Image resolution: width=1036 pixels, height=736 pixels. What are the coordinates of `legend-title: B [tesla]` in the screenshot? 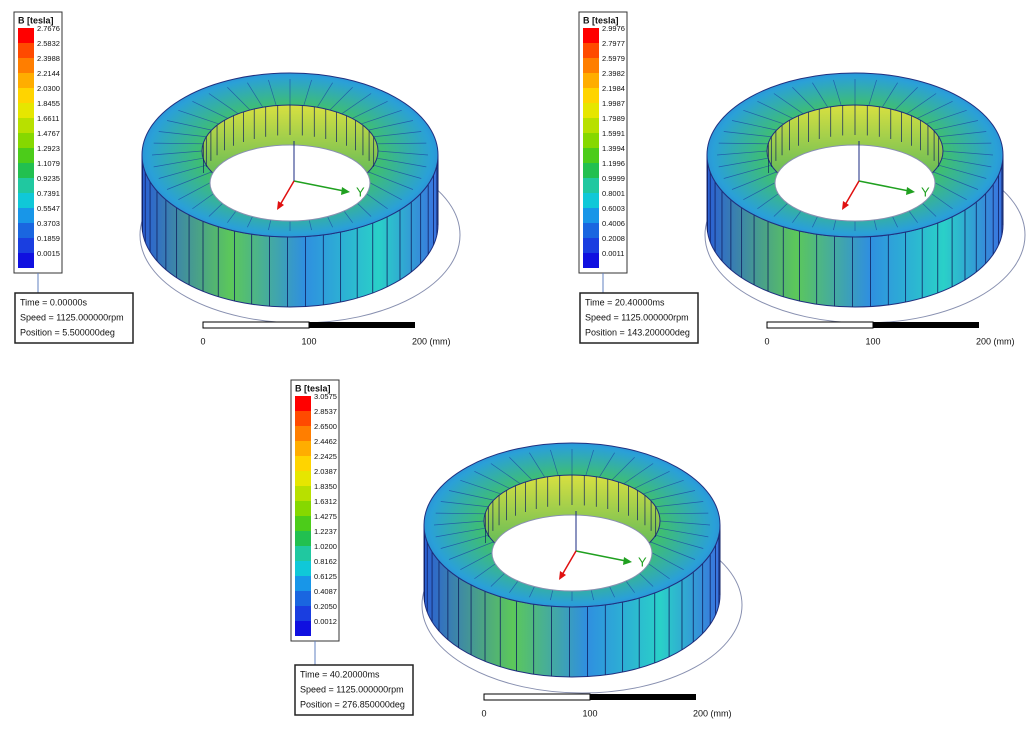 It's located at (601, 20).